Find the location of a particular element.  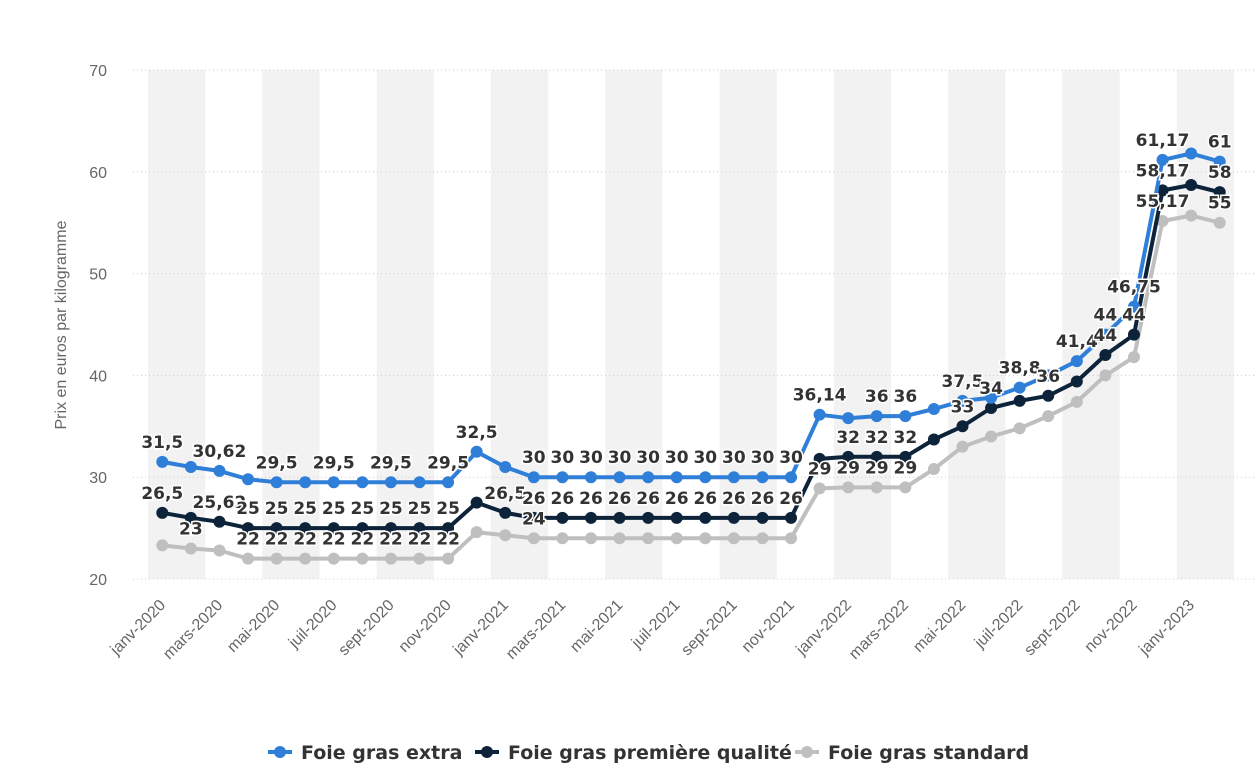

data-label: 55,17 is located at coordinates (1163, 202).